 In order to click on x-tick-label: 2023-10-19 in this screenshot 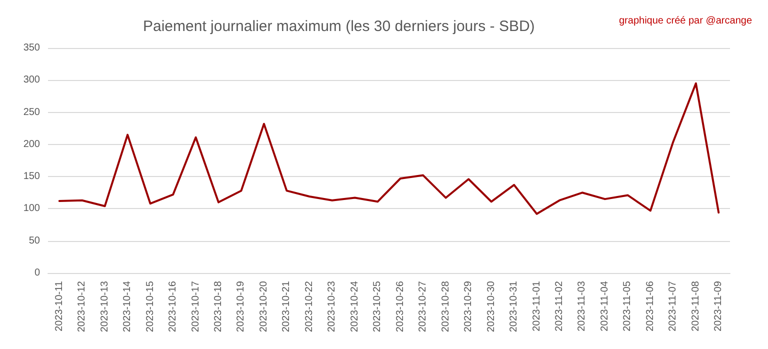, I will do `click(241, 306)`.